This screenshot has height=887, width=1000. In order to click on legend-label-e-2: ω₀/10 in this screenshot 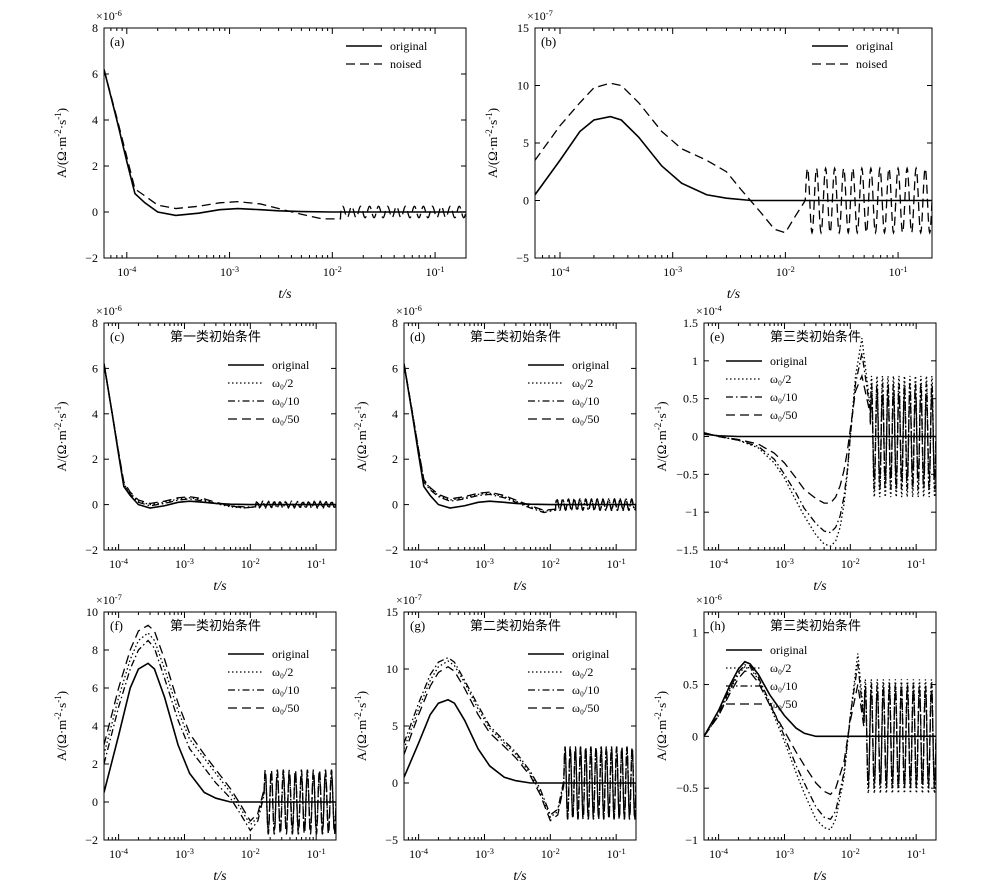, I will do `click(783, 397)`.